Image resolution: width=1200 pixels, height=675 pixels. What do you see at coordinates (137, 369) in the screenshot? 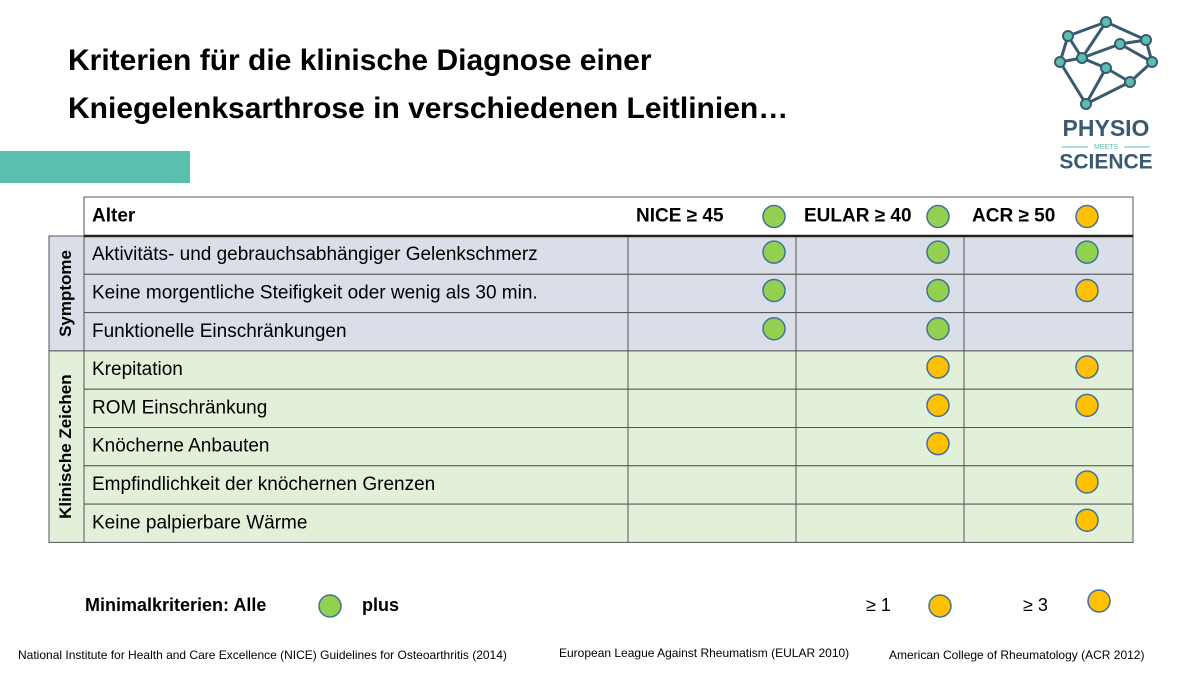
I see `row-label: Krepitation` at bounding box center [137, 369].